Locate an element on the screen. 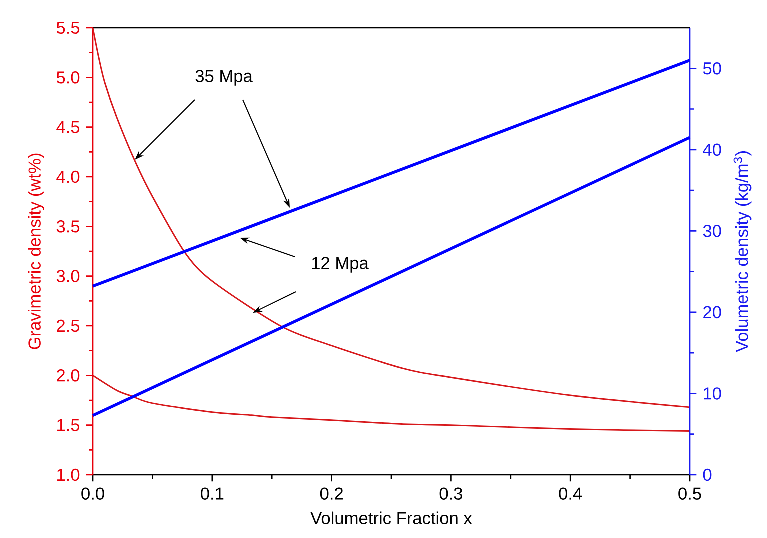 This screenshot has width=767, height=538. y2-tick-label: 0 is located at coordinates (707, 475).